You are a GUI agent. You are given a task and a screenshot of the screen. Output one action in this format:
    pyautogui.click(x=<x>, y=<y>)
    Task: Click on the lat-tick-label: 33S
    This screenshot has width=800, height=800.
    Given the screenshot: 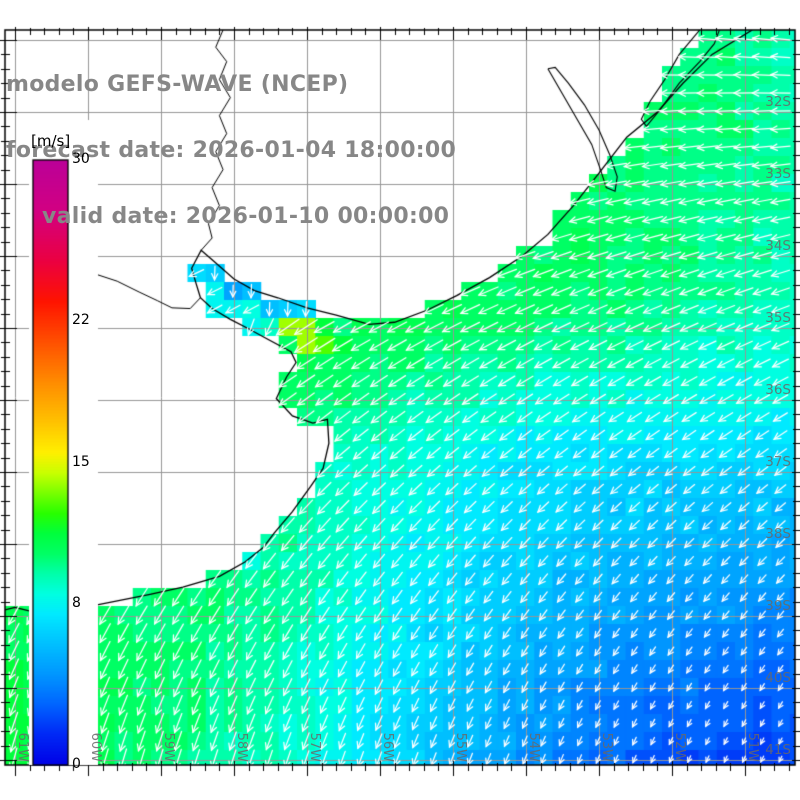 What is the action you would take?
    pyautogui.click(x=778, y=174)
    